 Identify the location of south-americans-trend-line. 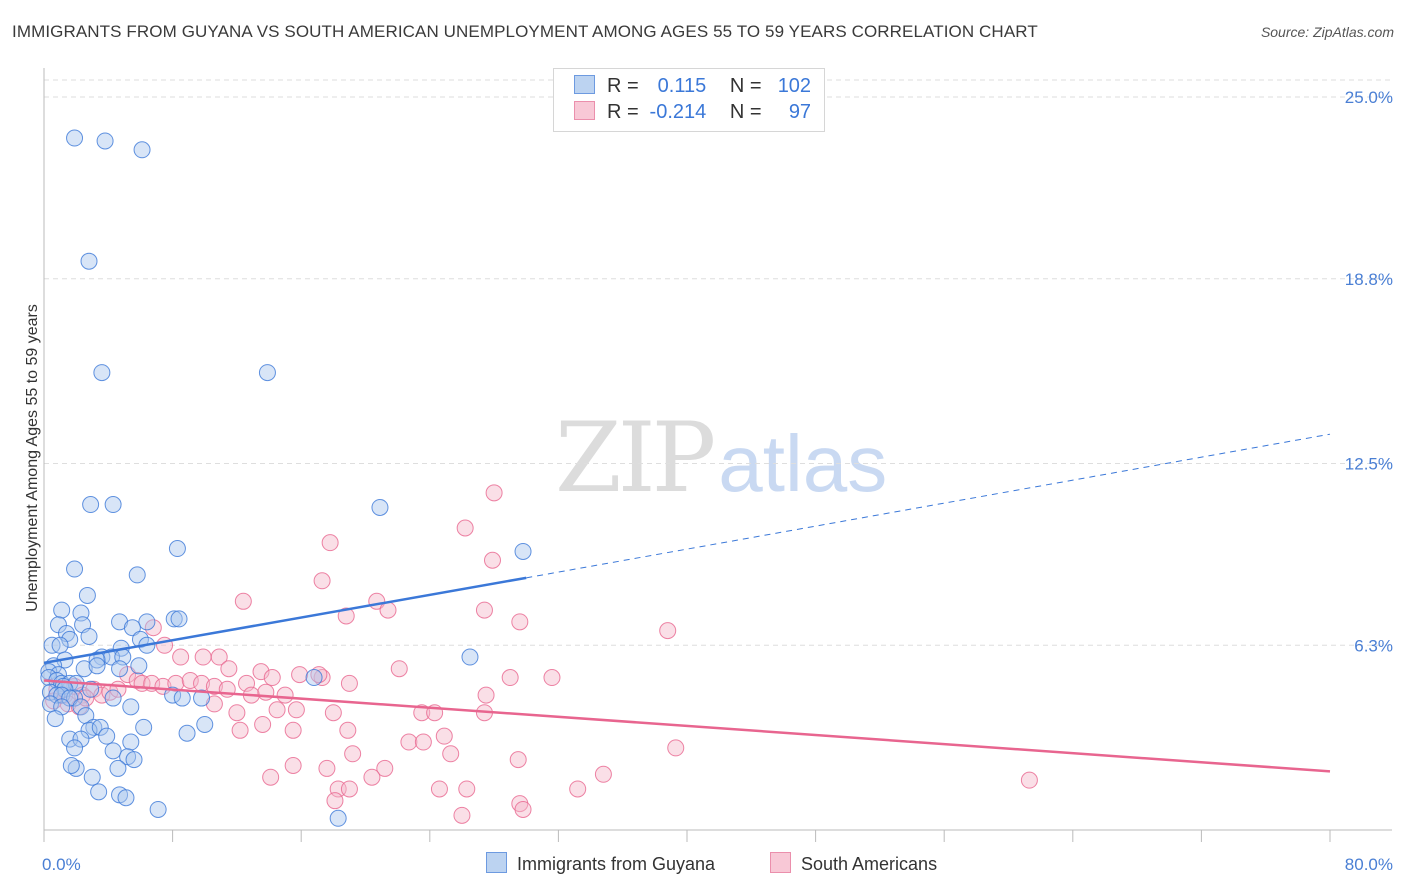
(687, 726).